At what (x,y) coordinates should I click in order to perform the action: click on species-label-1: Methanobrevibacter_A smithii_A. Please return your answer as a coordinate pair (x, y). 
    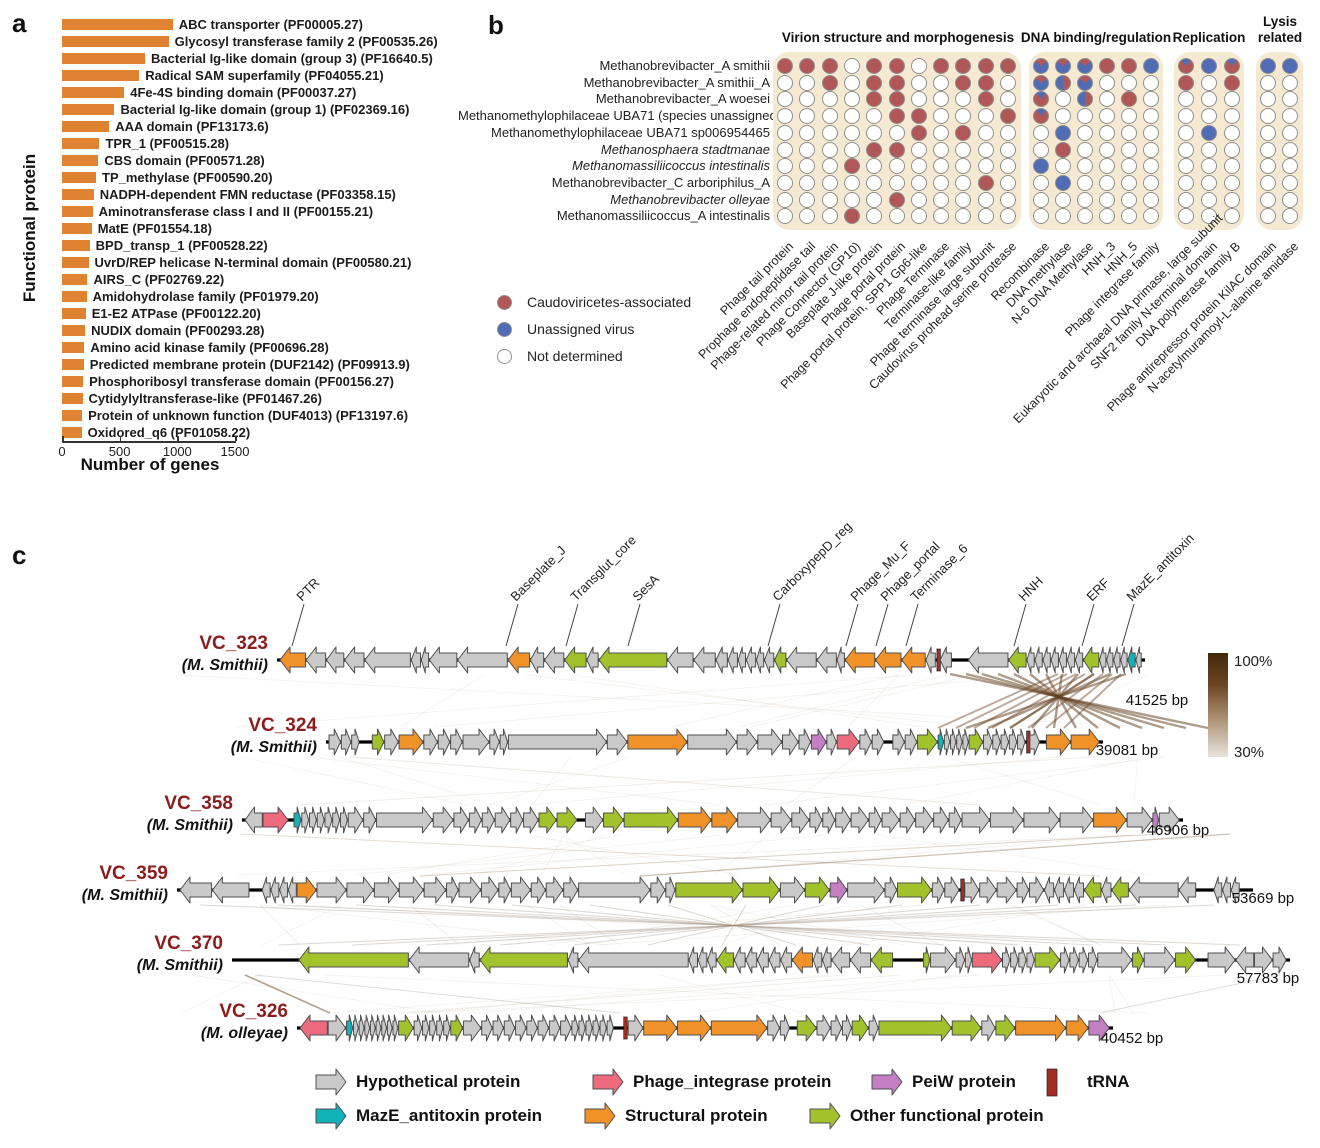
    Looking at the image, I should click on (676, 82).